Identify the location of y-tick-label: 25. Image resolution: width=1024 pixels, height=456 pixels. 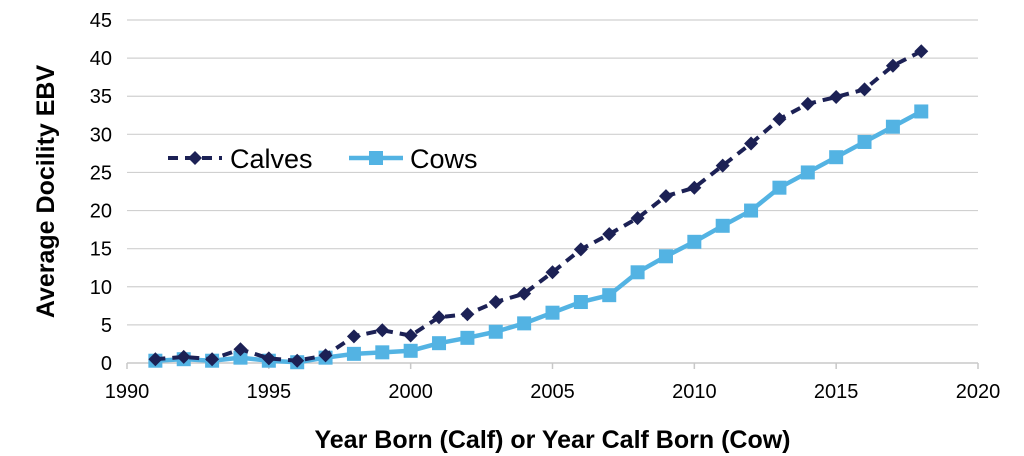
(101, 173).